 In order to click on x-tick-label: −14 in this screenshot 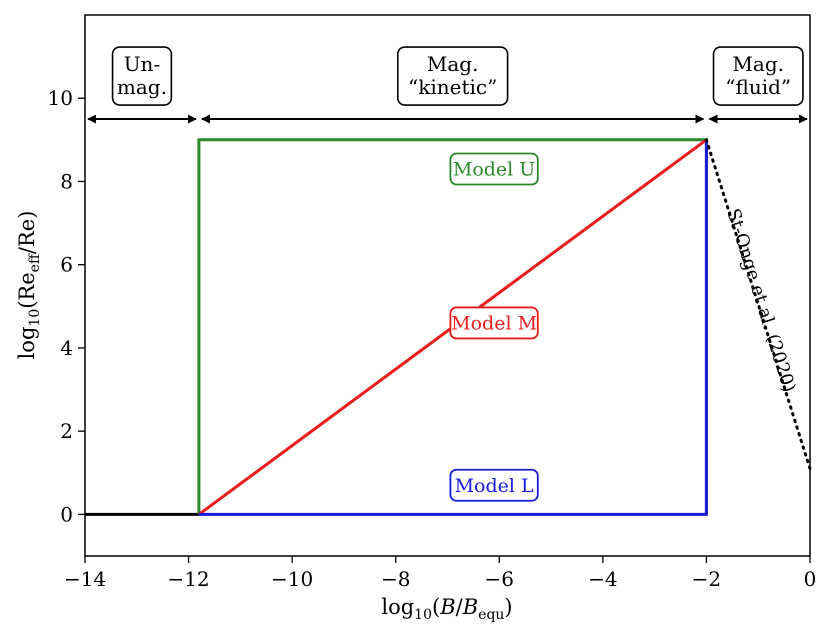, I will do `click(85, 579)`.